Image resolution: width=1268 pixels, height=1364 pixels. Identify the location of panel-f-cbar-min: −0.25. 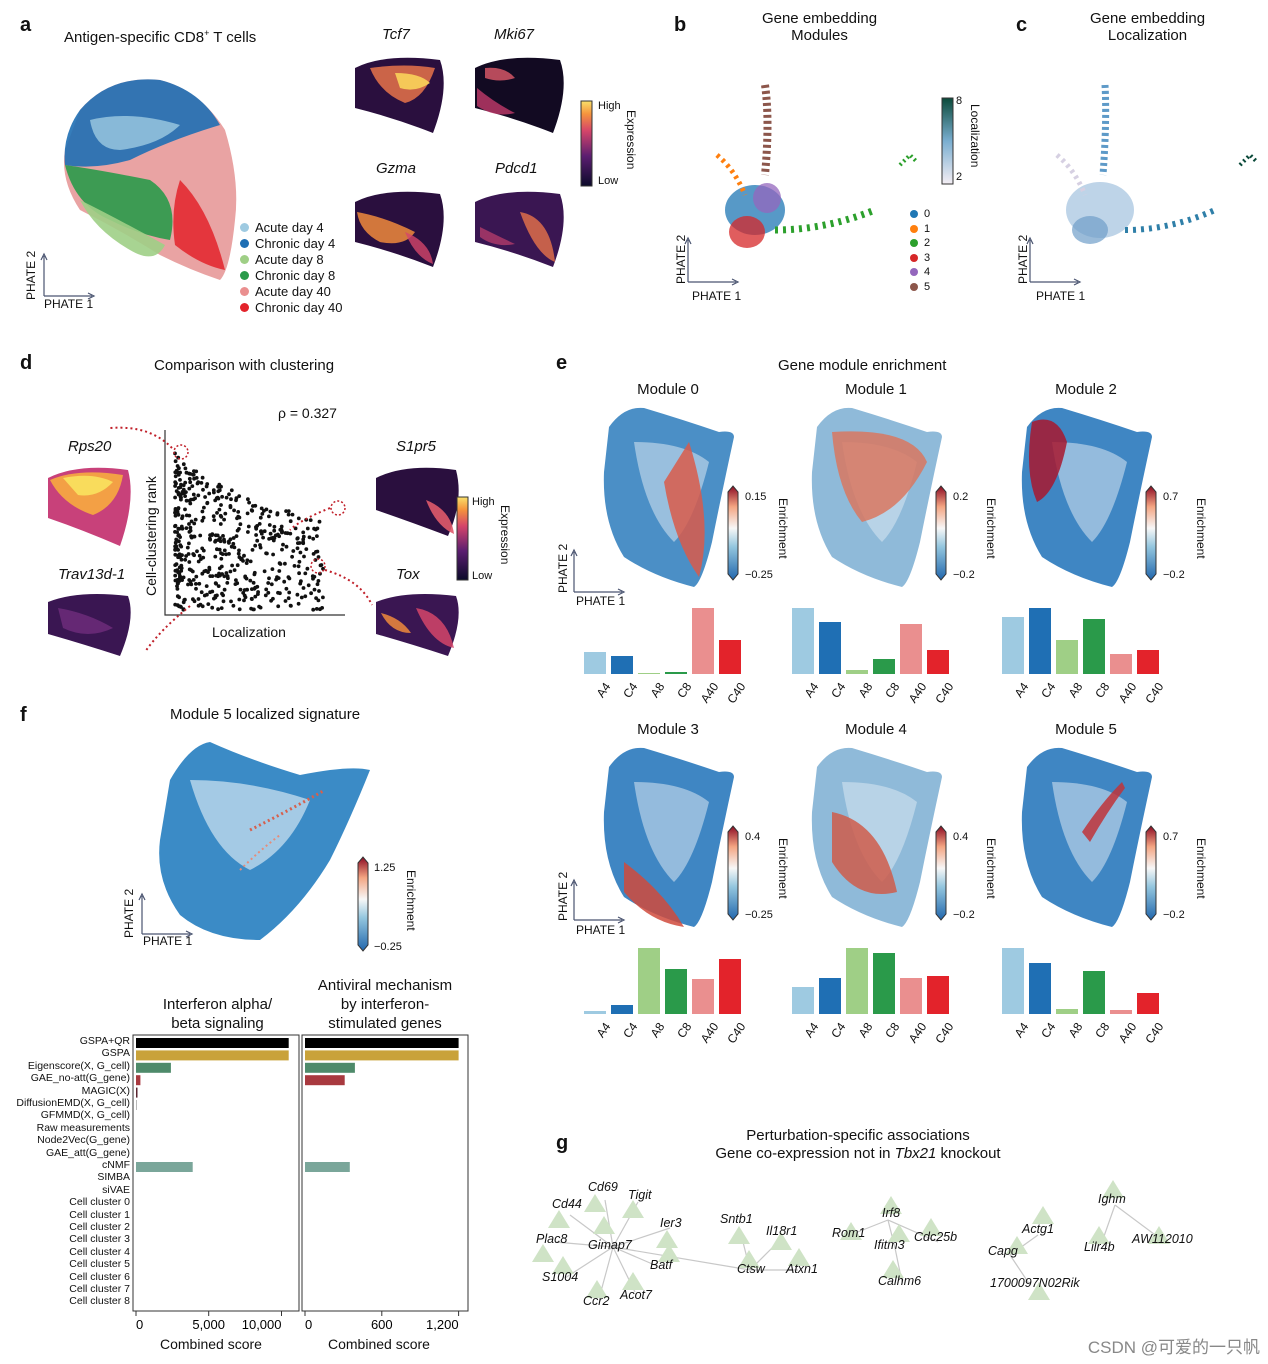
(388, 947).